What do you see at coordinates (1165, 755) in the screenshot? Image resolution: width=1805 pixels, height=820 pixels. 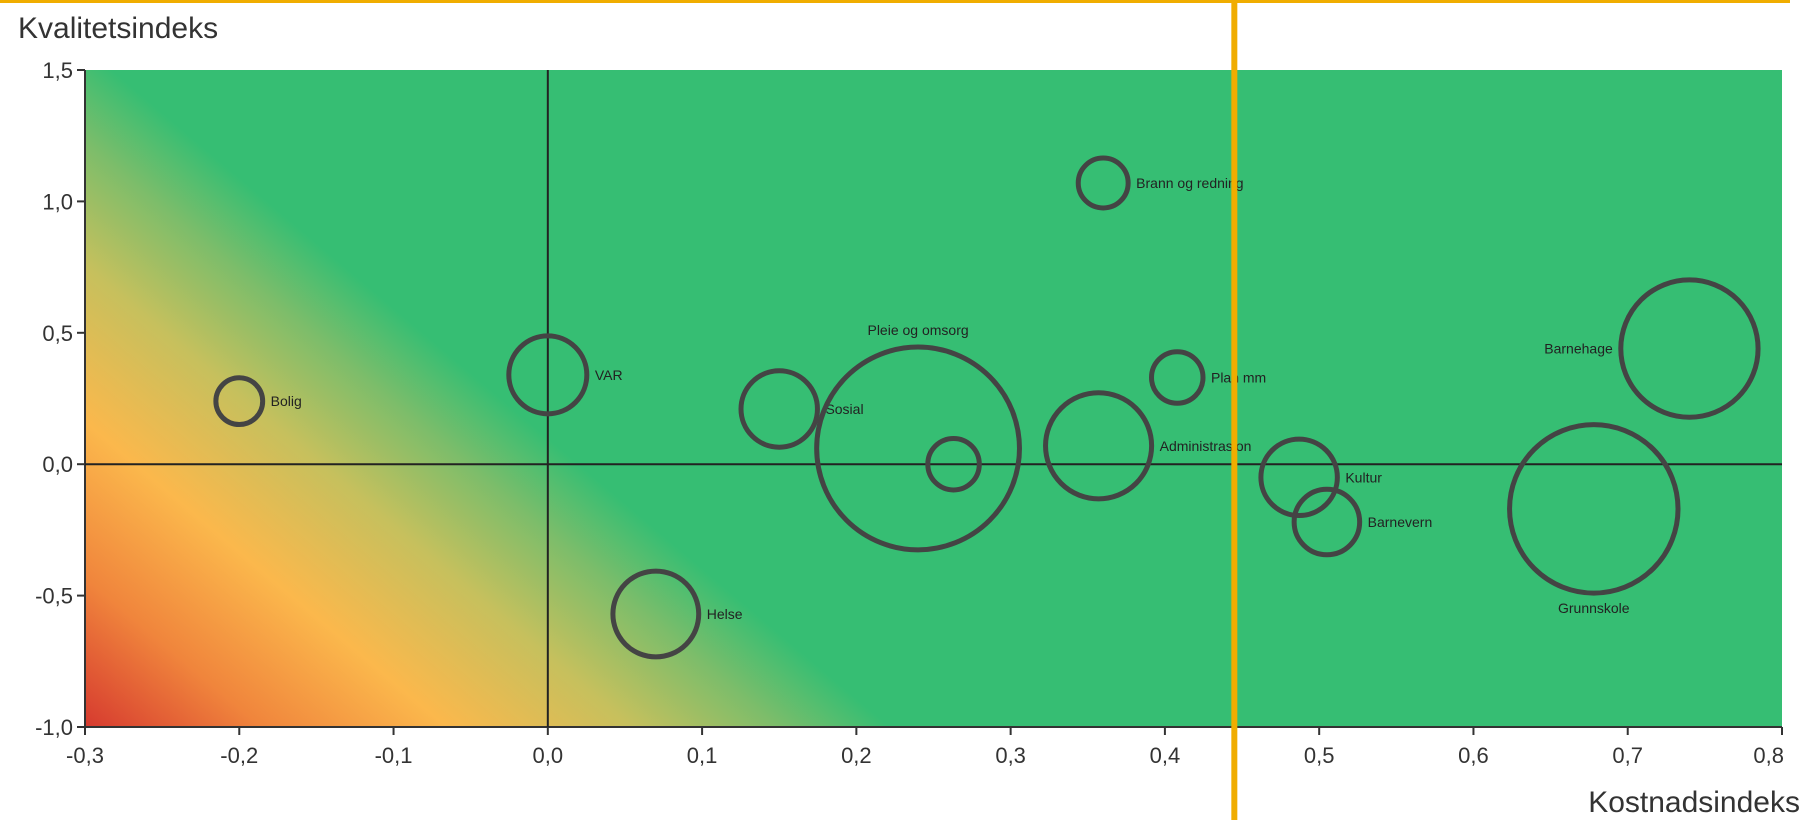 I see `x-tick-label: 0,4` at bounding box center [1165, 755].